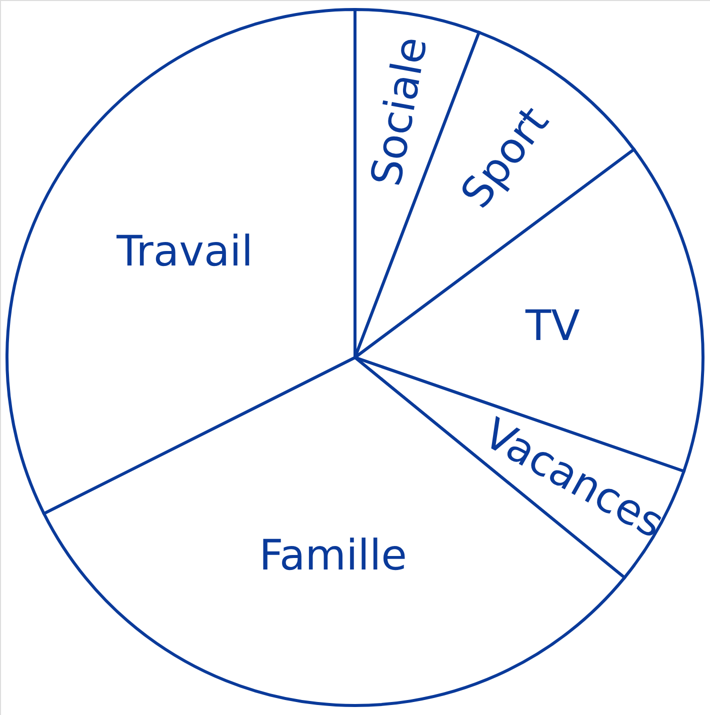 The height and width of the screenshot is (715, 710). What do you see at coordinates (333, 555) in the screenshot?
I see `slice-label: Famille` at bounding box center [333, 555].